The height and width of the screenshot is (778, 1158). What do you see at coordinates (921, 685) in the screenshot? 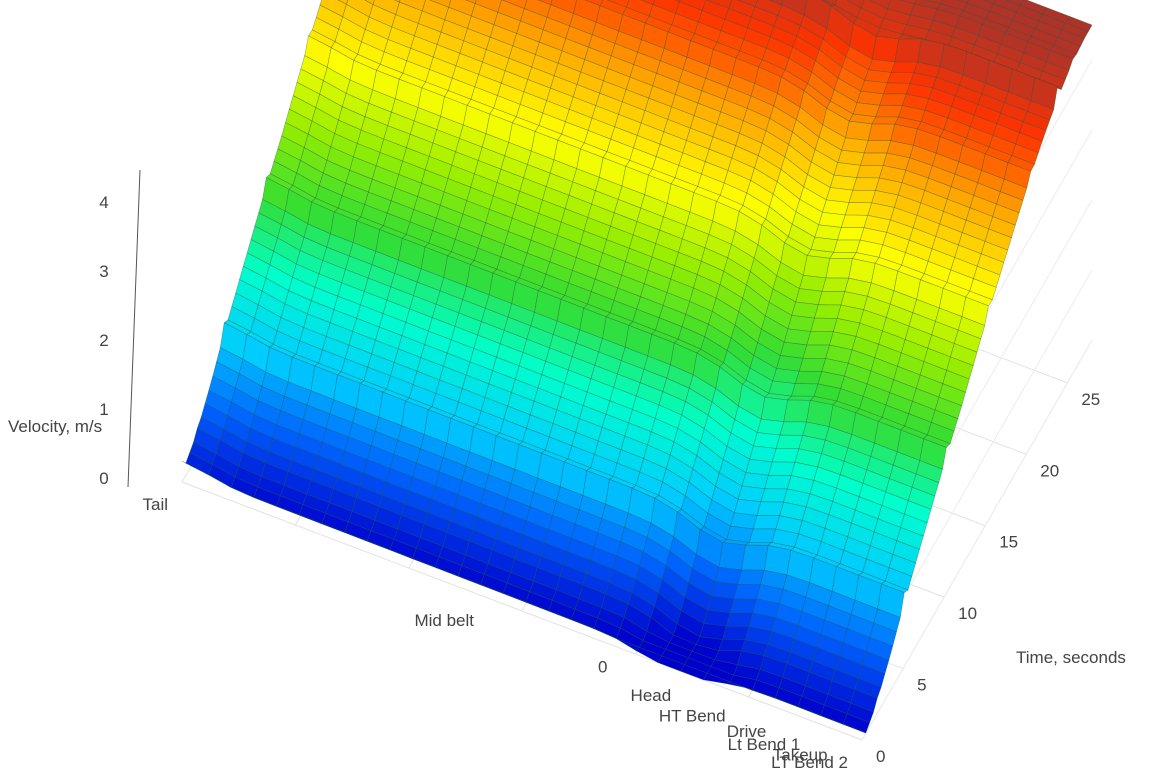
I see `time-tick-label: 5` at bounding box center [921, 685].